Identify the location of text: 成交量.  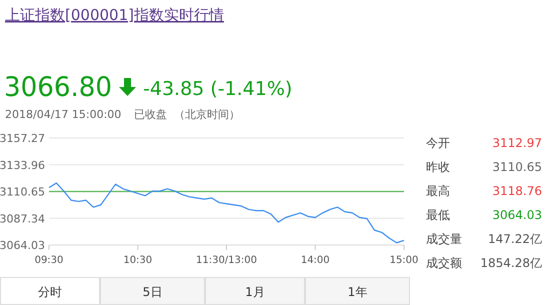
(444, 239).